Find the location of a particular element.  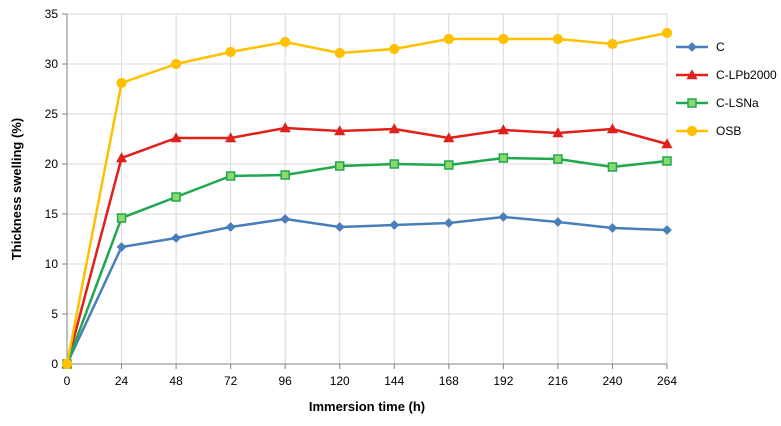

x-tick-label: 168 is located at coordinates (449, 381).